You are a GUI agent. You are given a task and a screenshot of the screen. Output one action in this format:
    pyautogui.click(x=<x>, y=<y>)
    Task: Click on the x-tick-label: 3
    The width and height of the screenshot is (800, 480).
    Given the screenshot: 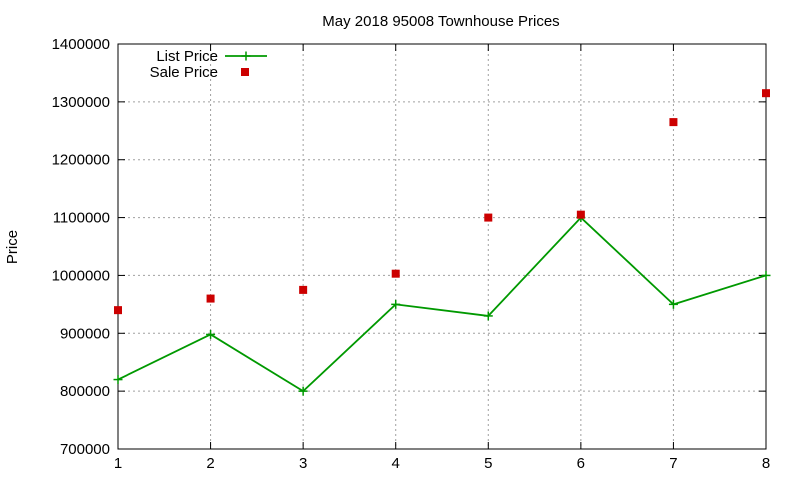 What is the action you would take?
    pyautogui.click(x=303, y=463)
    